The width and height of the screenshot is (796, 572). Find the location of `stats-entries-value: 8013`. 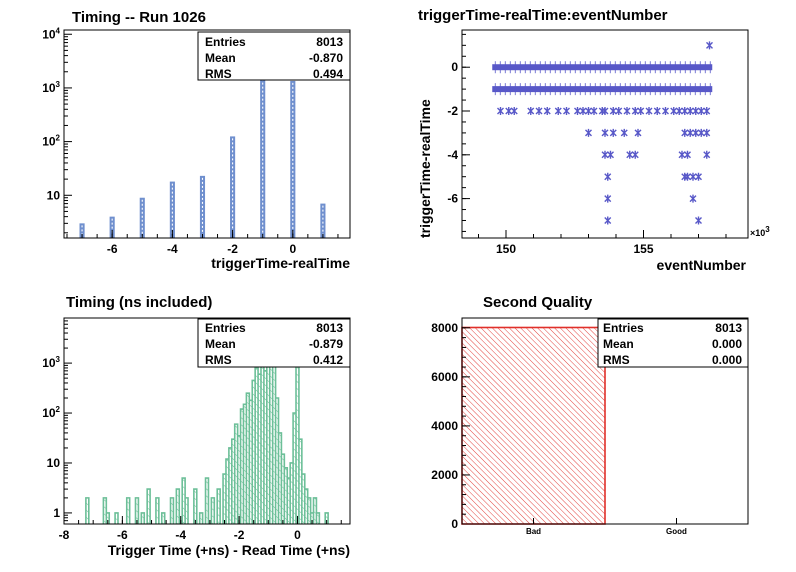

stats-entries-value: 8013 is located at coordinates (728, 328).